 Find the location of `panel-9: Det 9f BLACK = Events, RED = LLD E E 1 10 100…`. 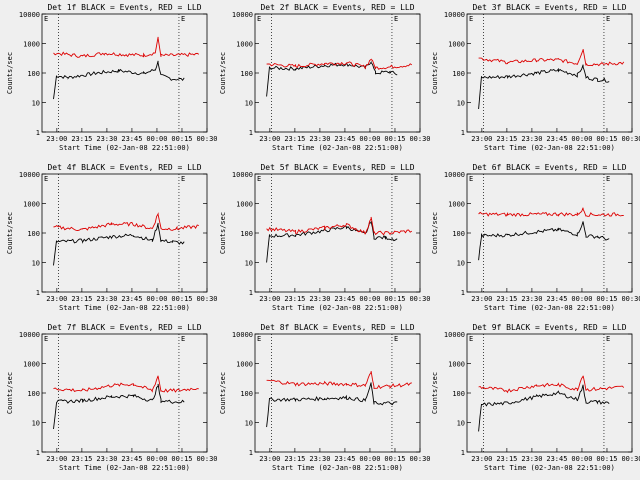

panel-9: Det 9f BLACK = Events, RED = LLD E E 1 10 100… is located at coordinates (535, 397).